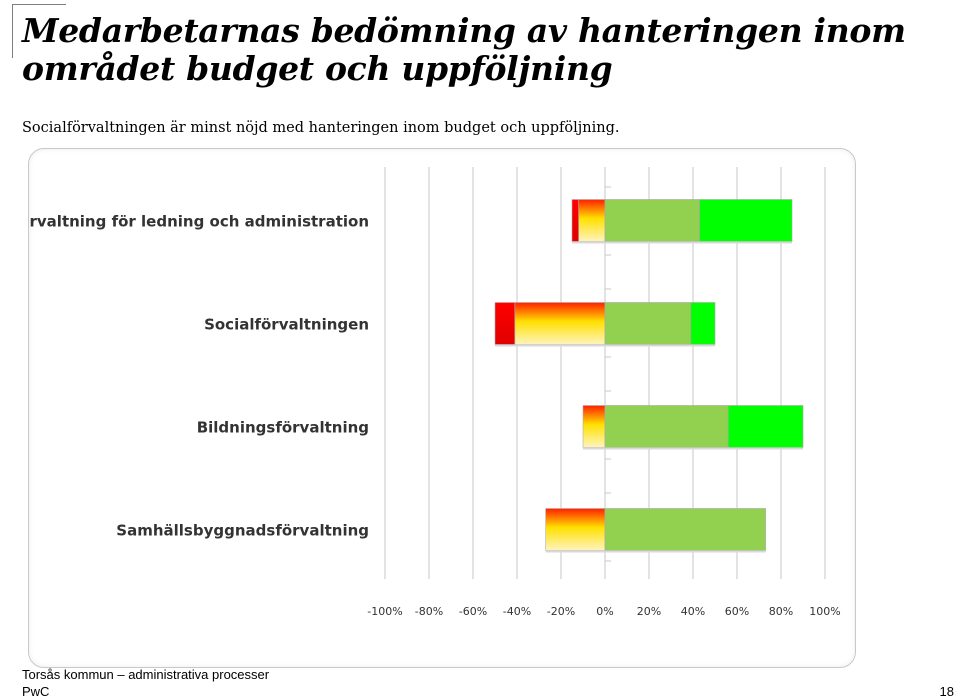 The height and width of the screenshot is (699, 960). Describe the element at coordinates (473, 611) in the screenshot. I see `x-tick-label: -60%` at that location.